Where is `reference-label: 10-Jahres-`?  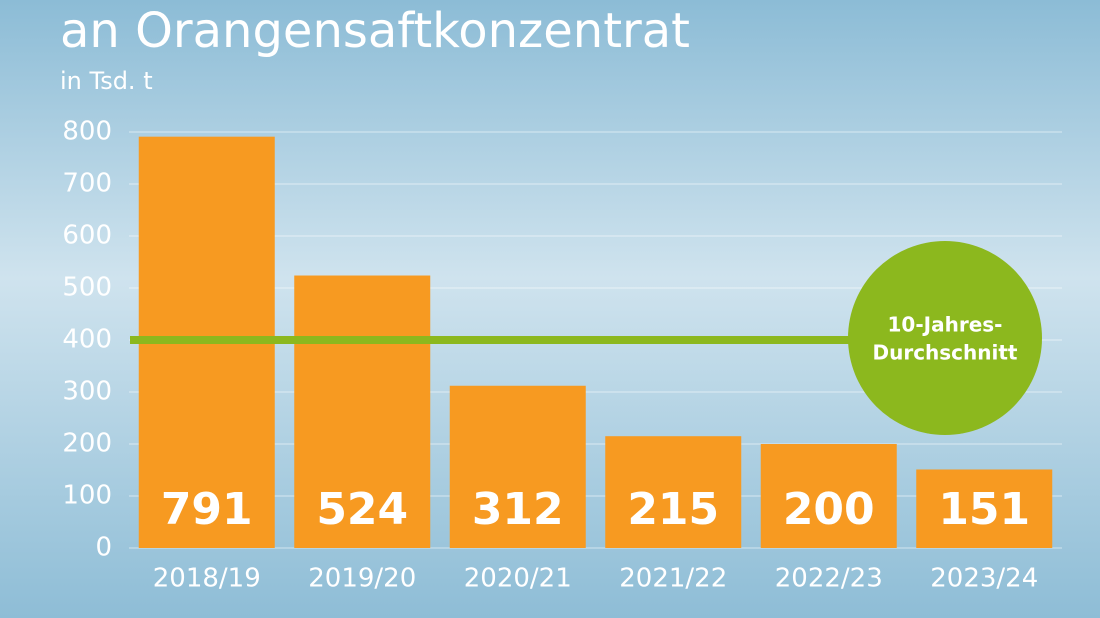
reference-label: 10-Jahres- is located at coordinates (945, 325).